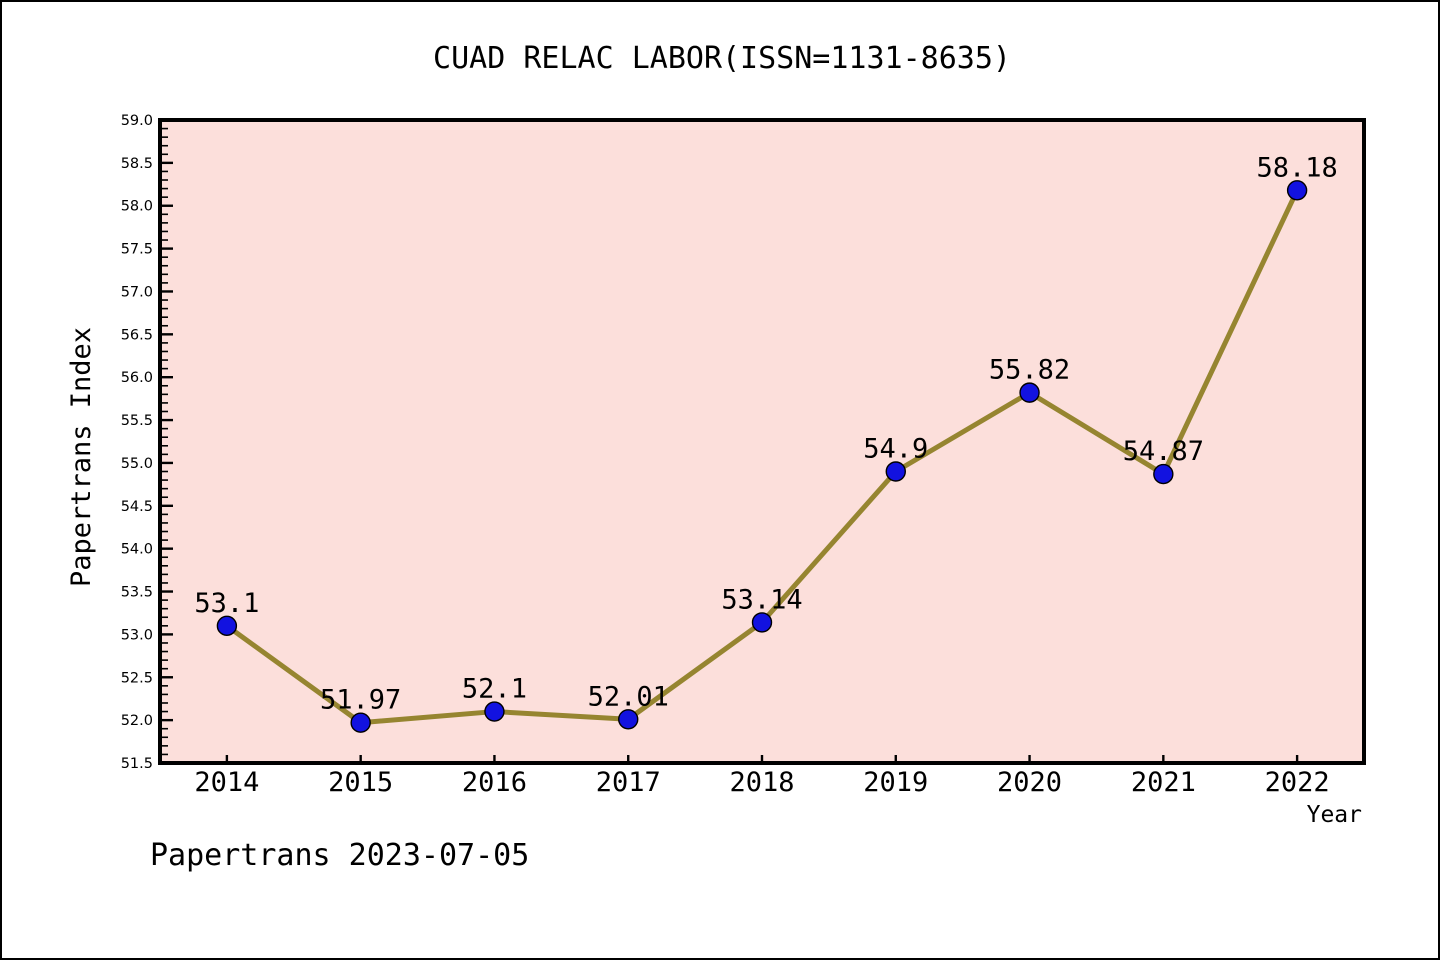 The height and width of the screenshot is (960, 1440). Describe the element at coordinates (360, 700) in the screenshot. I see `data-point-label: 51.97` at that location.